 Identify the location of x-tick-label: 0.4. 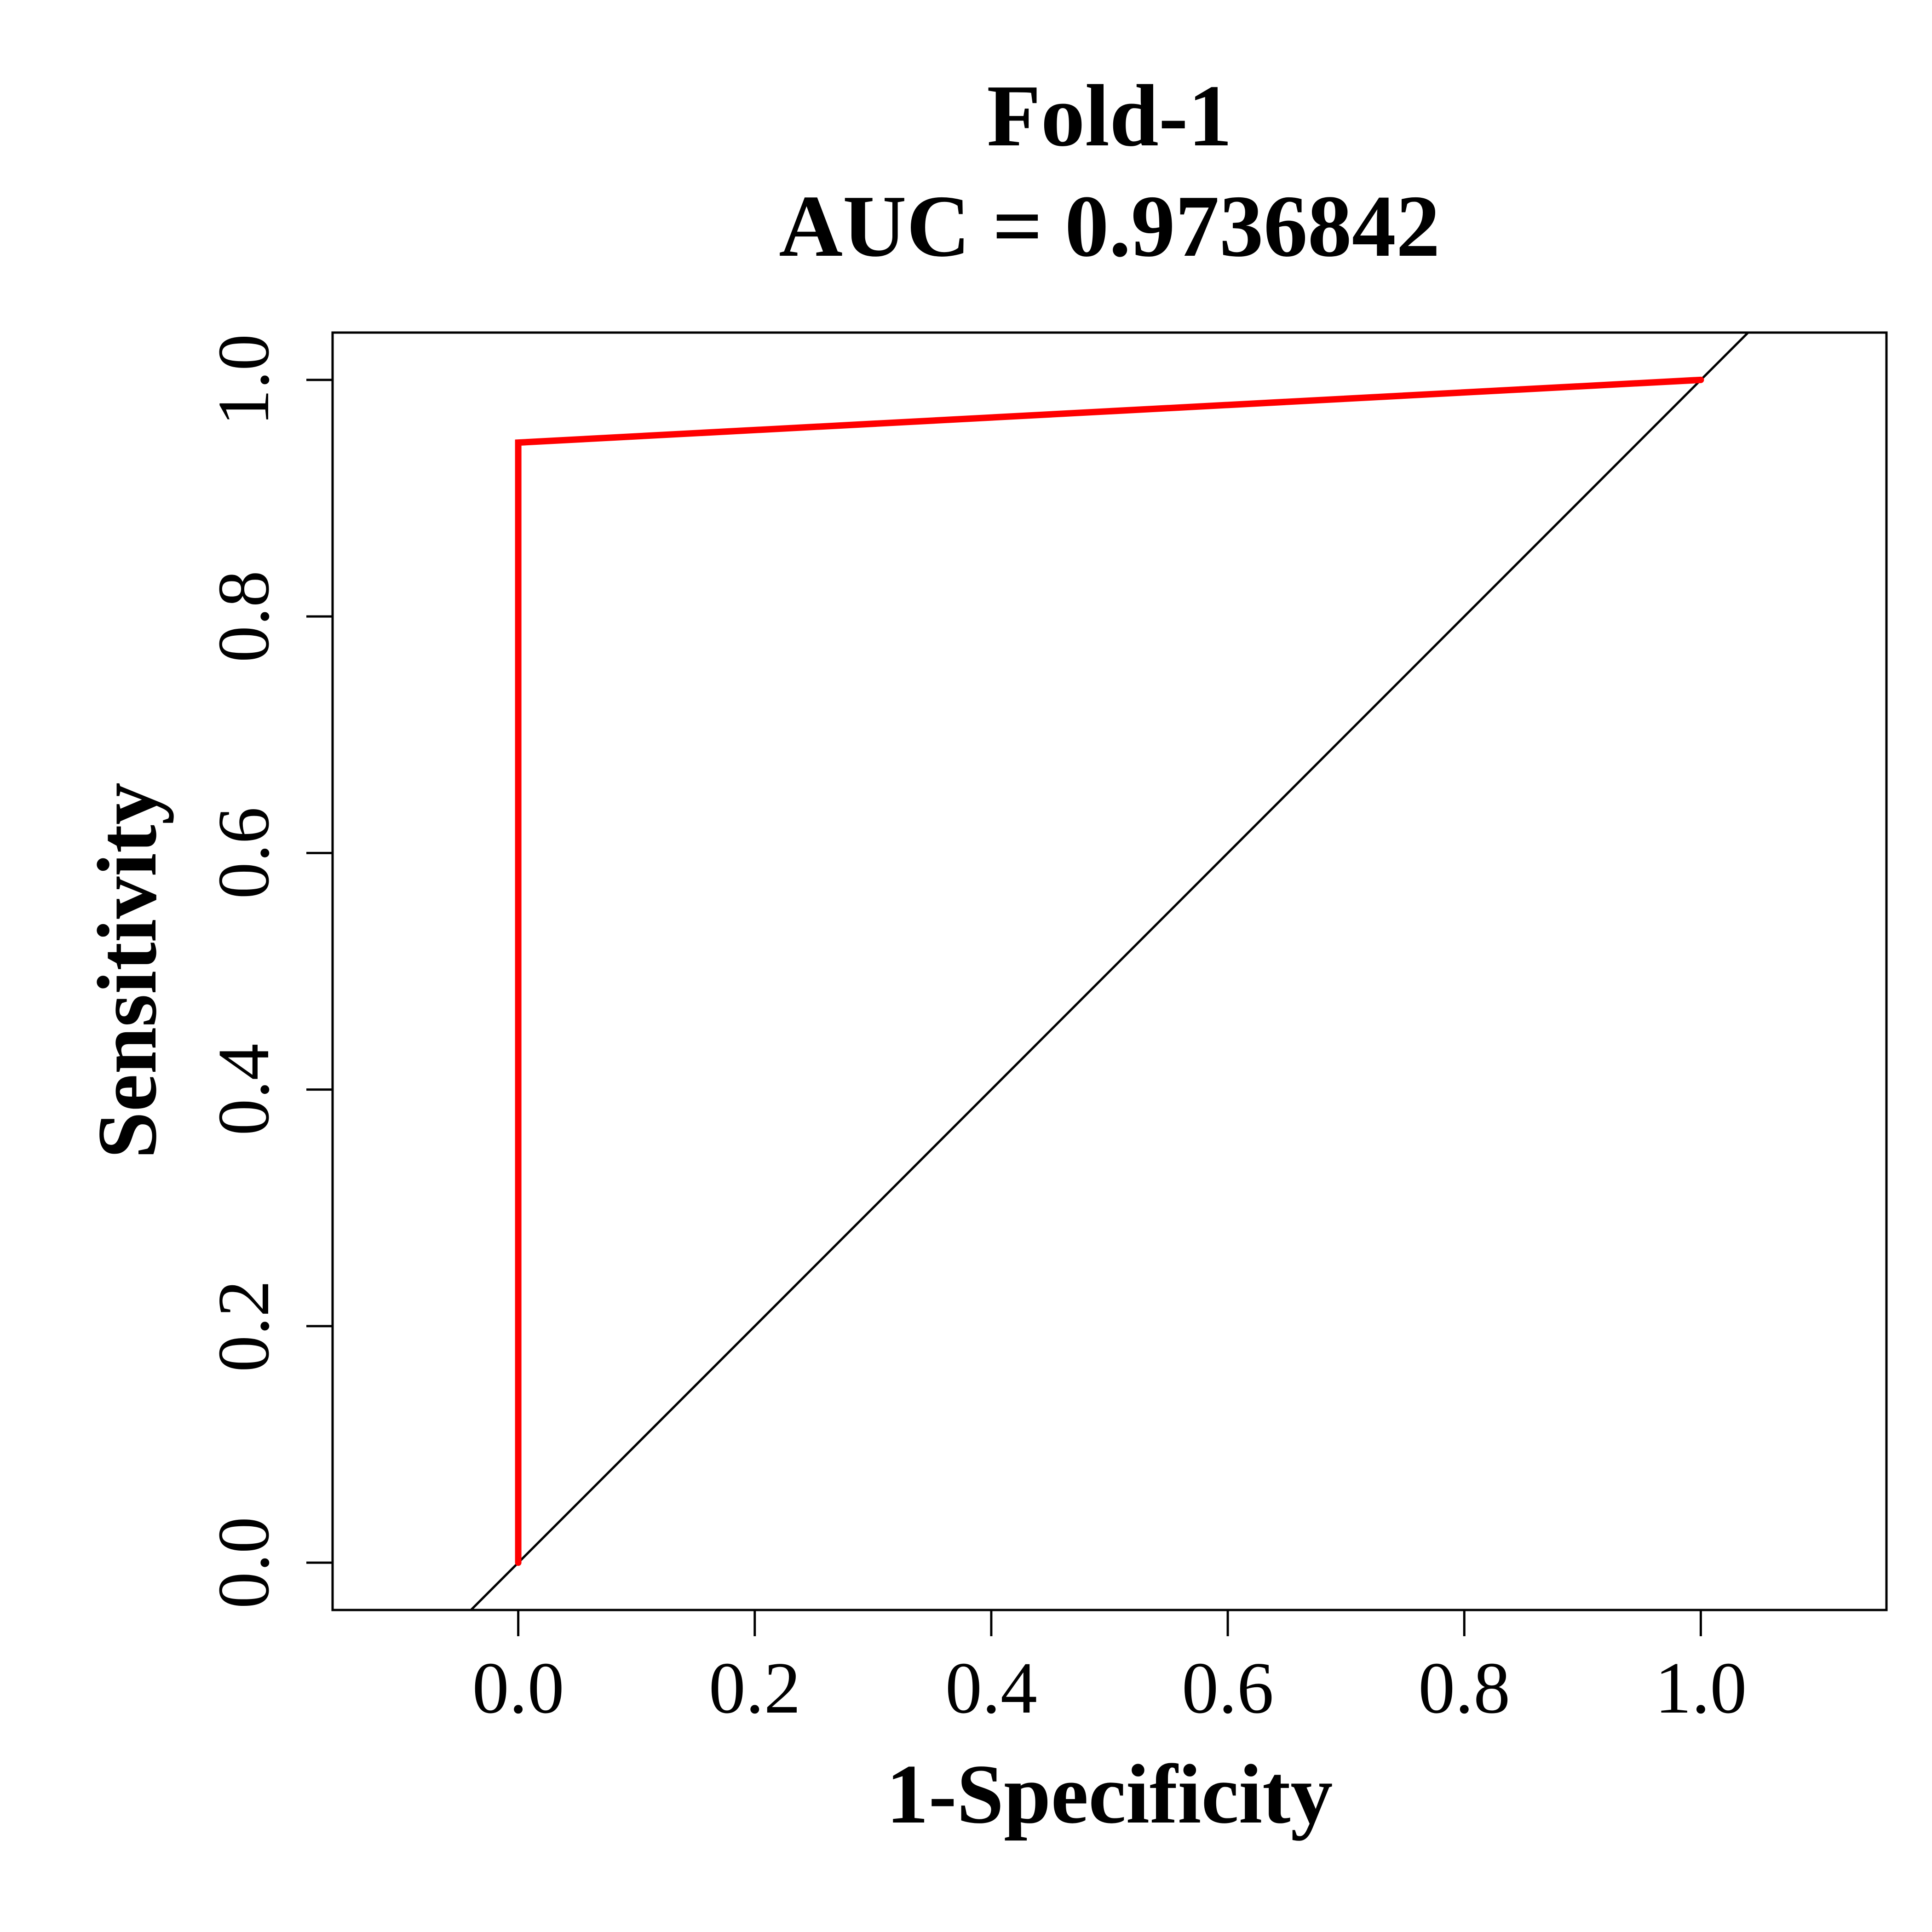
(991, 1688).